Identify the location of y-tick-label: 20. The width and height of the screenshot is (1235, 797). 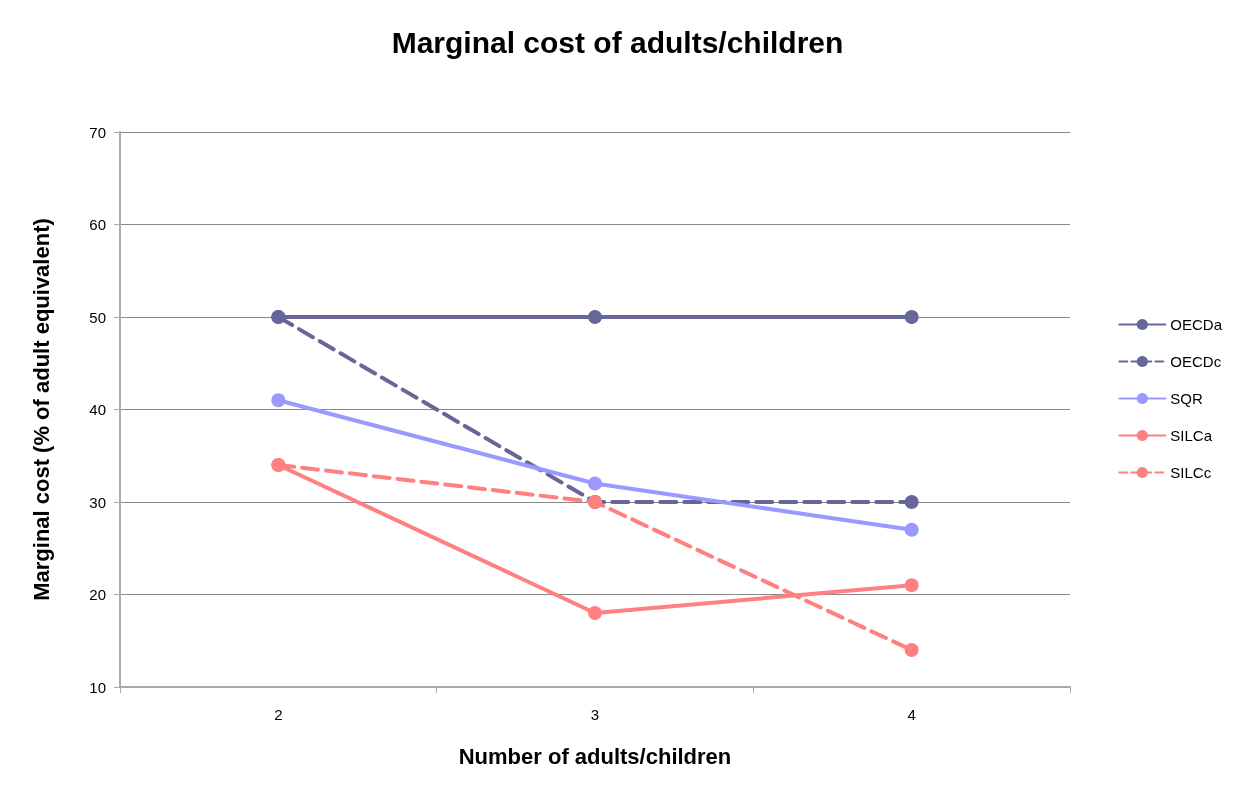
(97, 594).